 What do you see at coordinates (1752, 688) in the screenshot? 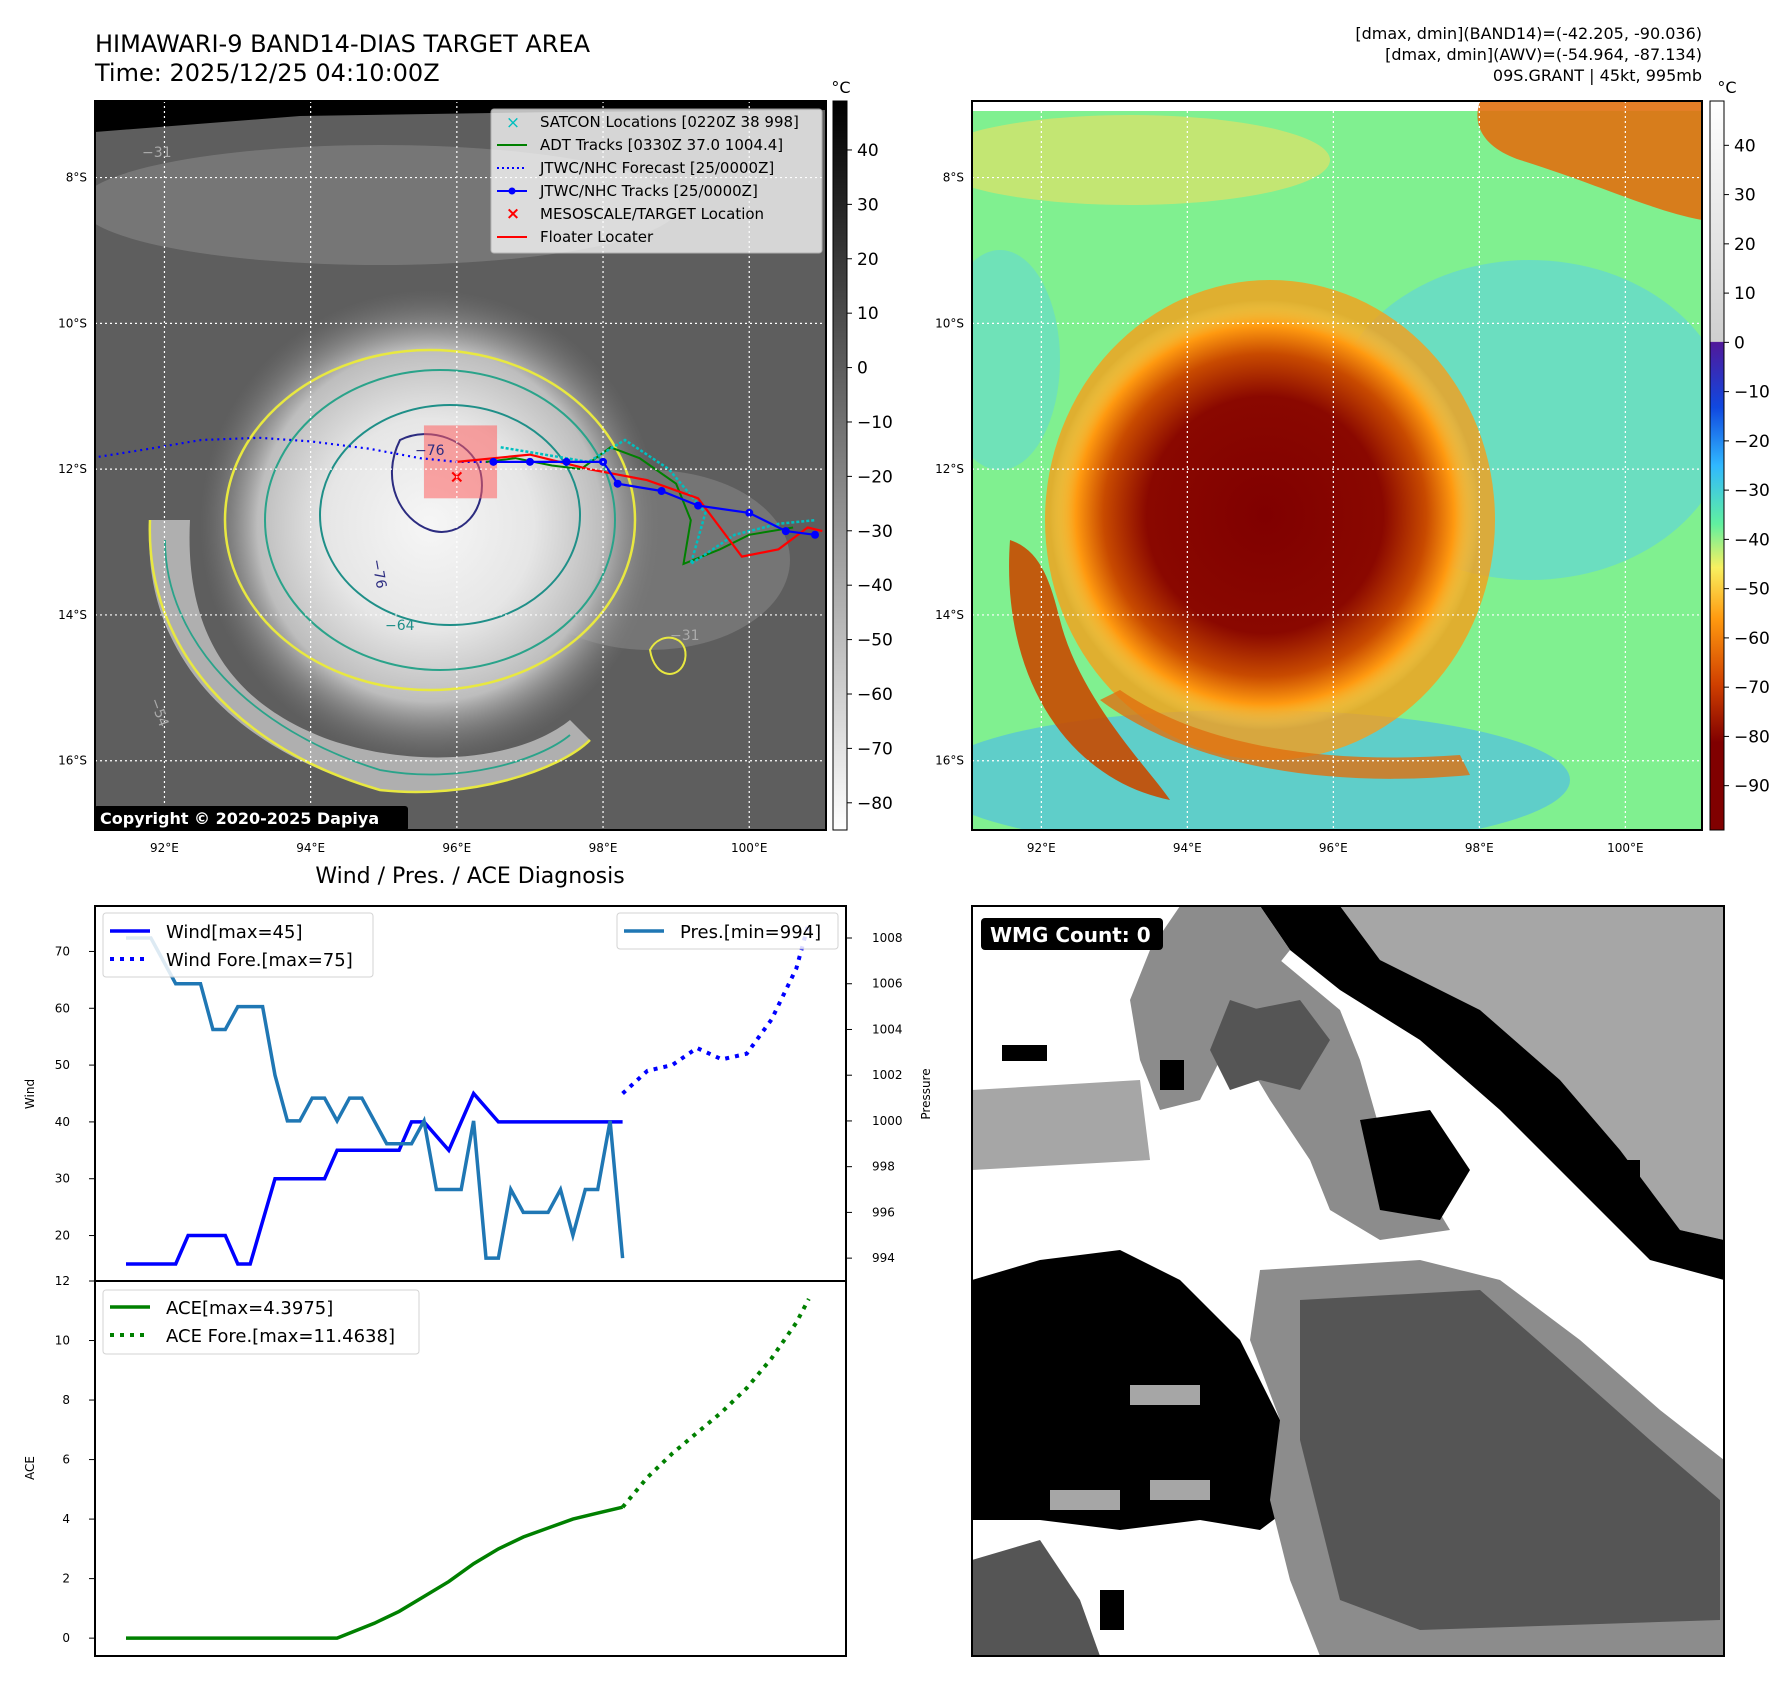
I see `colorbar-tick-label: −70` at bounding box center [1752, 688].